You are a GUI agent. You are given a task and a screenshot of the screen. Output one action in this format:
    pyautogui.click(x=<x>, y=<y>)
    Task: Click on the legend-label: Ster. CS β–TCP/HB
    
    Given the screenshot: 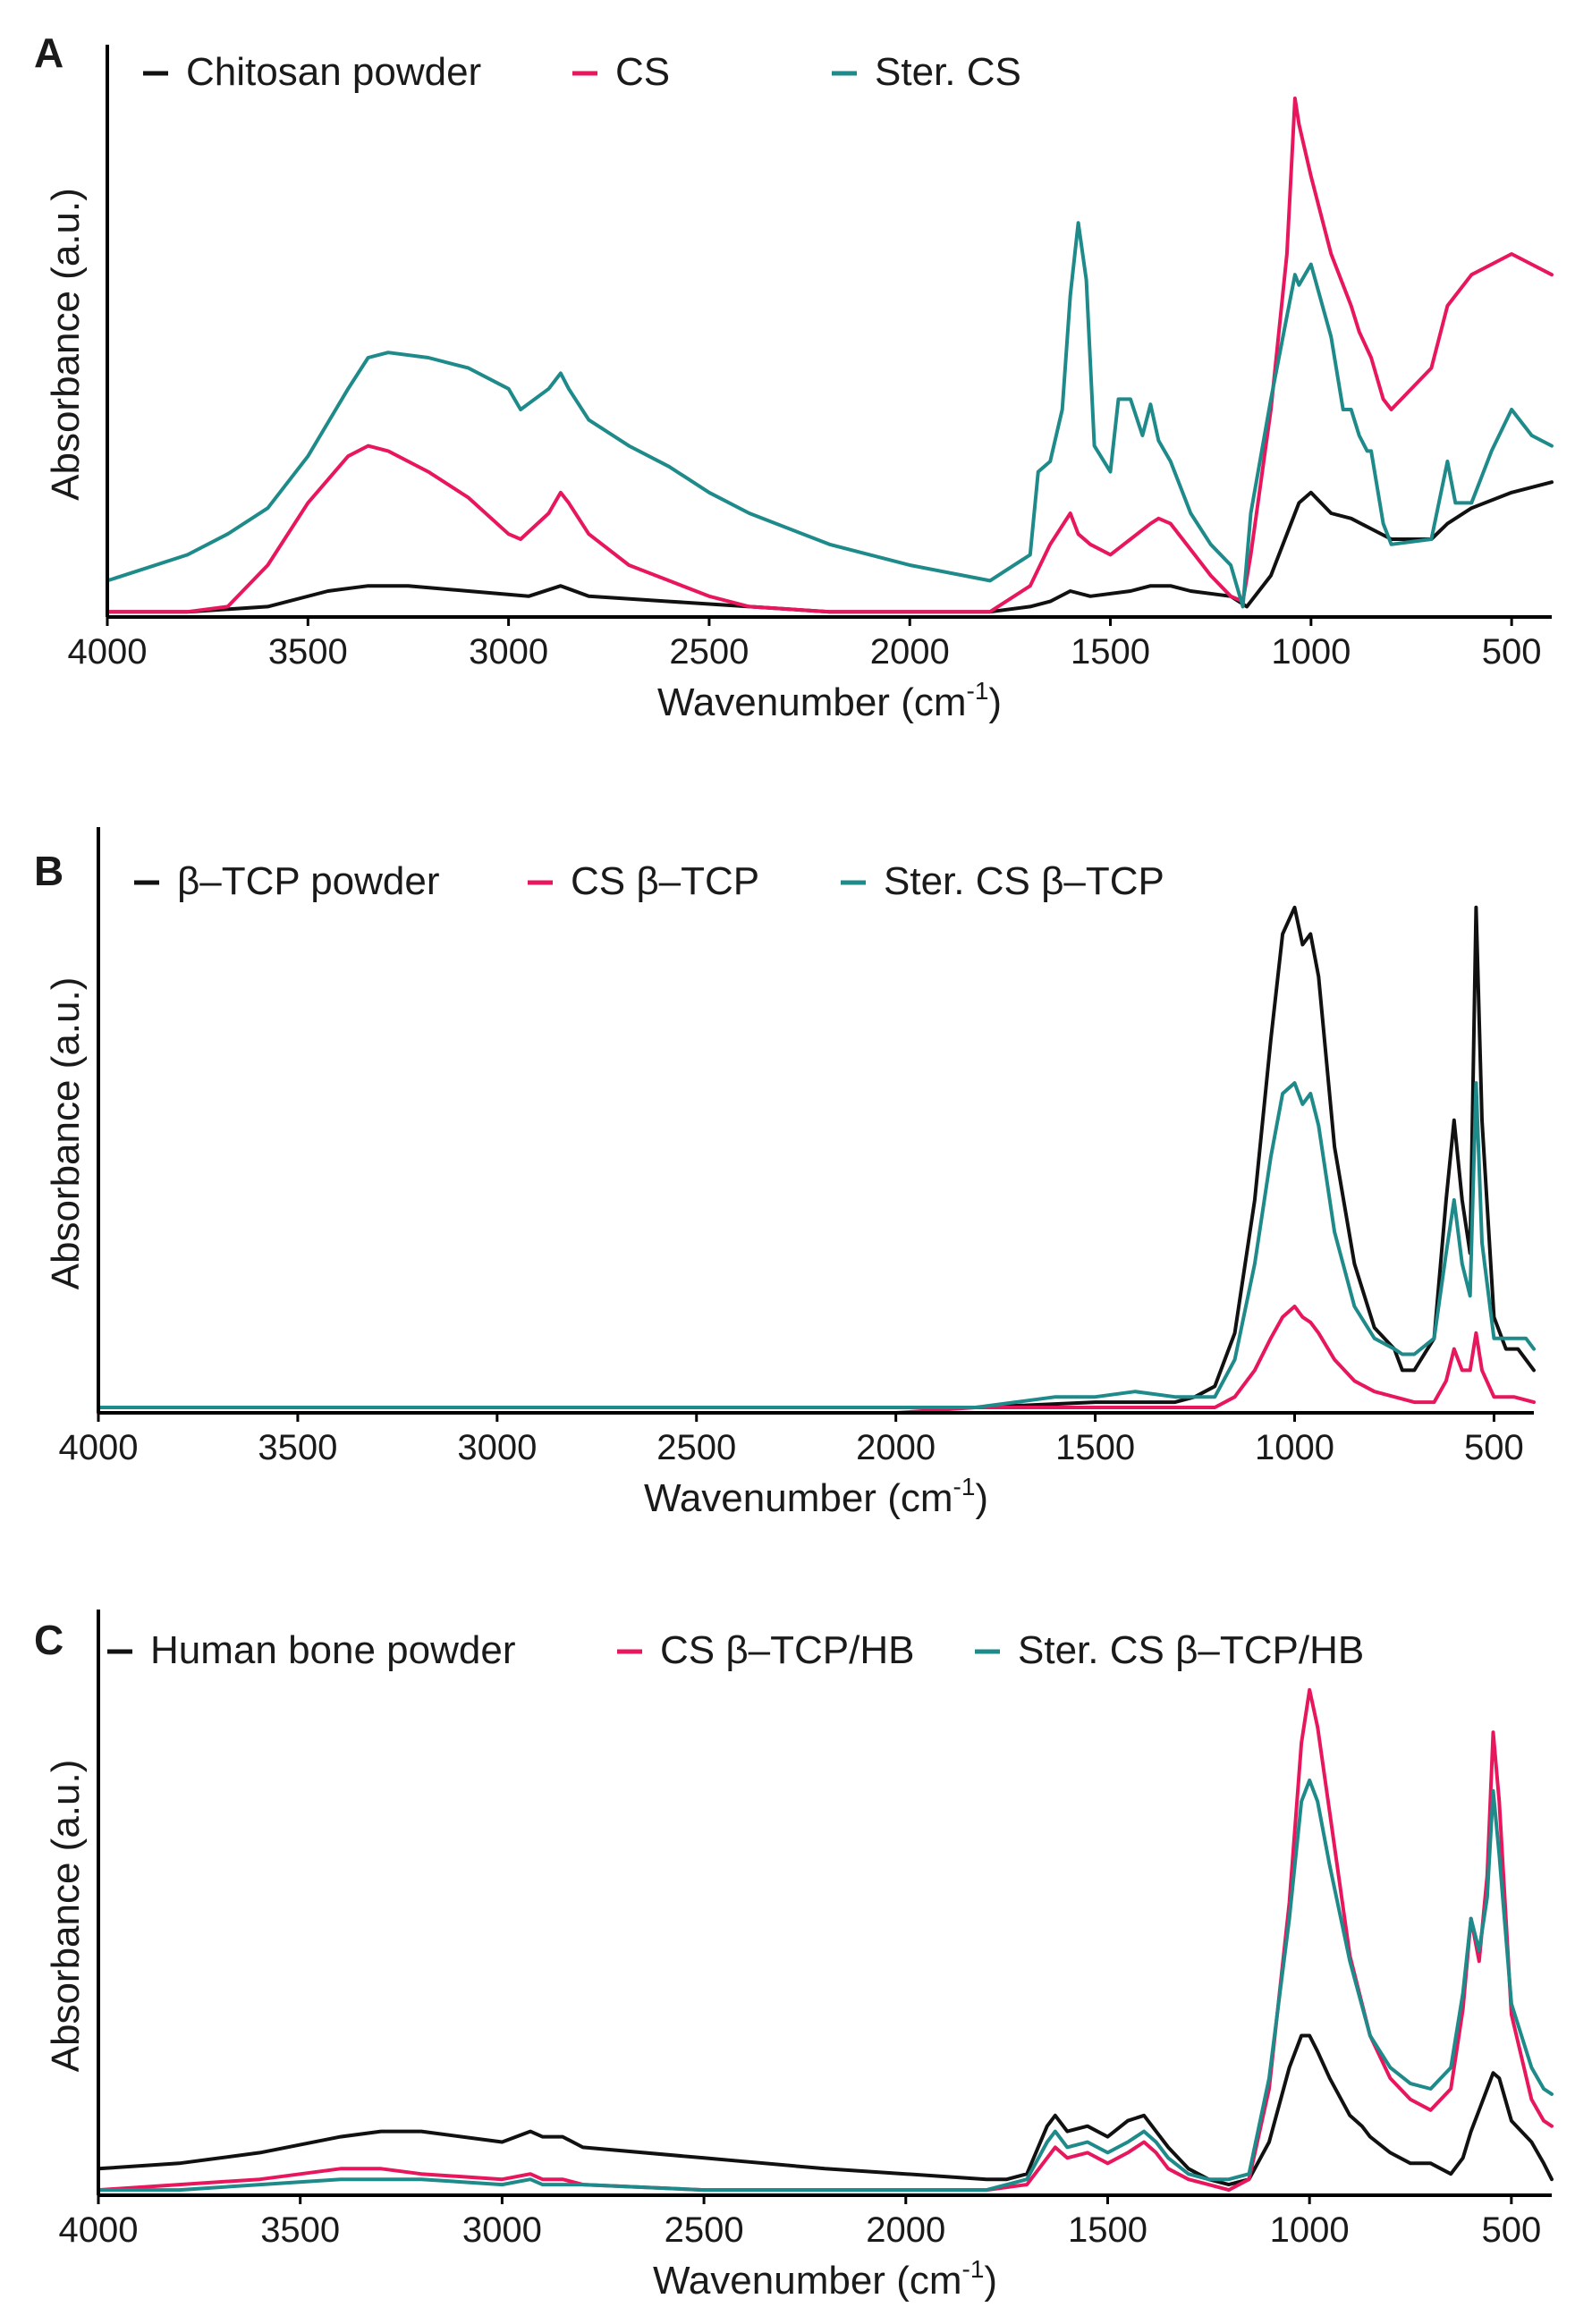 What is the action you would take?
    pyautogui.click(x=1191, y=1650)
    